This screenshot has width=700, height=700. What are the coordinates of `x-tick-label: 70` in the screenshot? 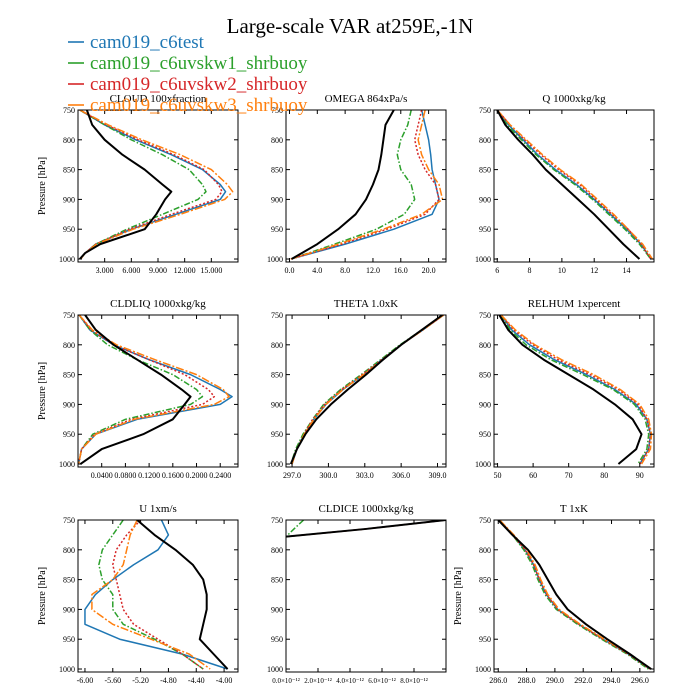 It's located at (569, 475).